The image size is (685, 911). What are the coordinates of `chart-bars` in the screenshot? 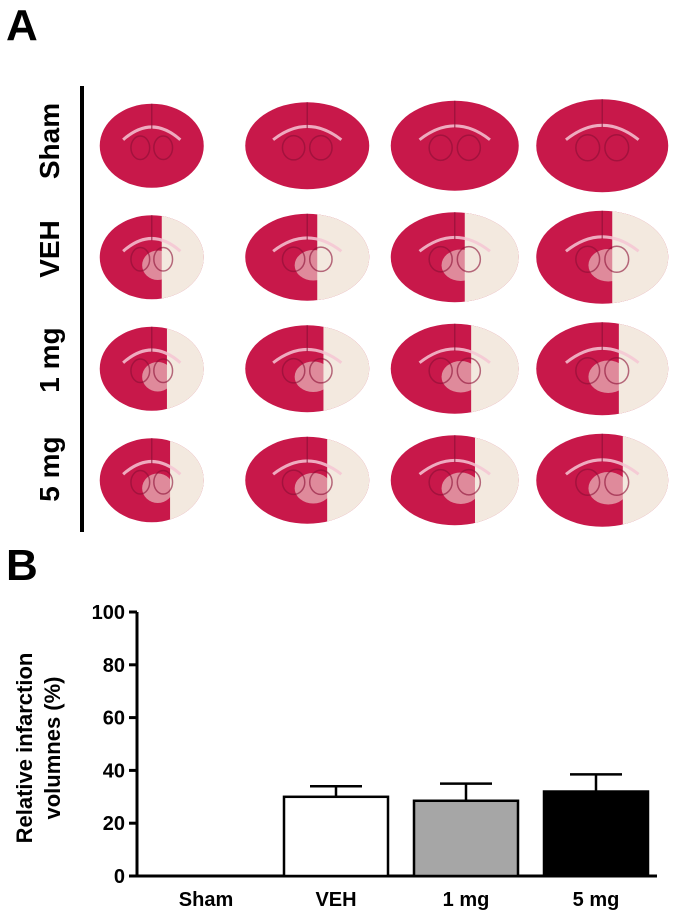 It's located at (466, 825).